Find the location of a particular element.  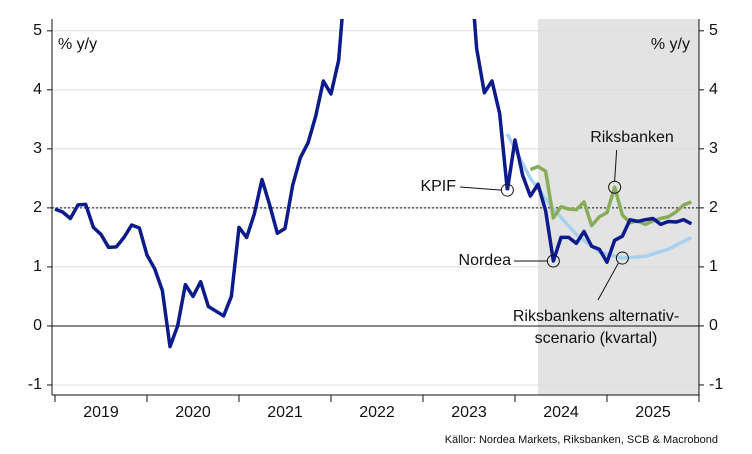

y2-tick-label: 1 is located at coordinates (713, 266).